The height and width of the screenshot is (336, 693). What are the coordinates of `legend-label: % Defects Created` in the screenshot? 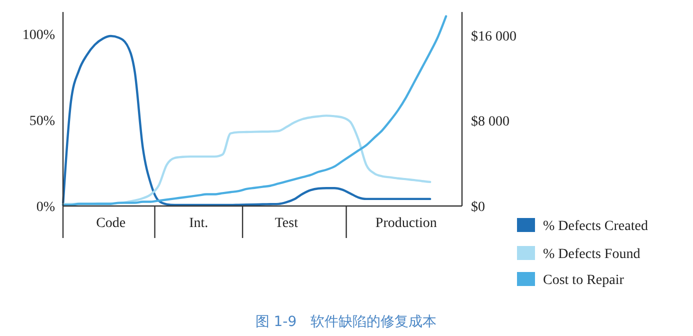 It's located at (595, 226).